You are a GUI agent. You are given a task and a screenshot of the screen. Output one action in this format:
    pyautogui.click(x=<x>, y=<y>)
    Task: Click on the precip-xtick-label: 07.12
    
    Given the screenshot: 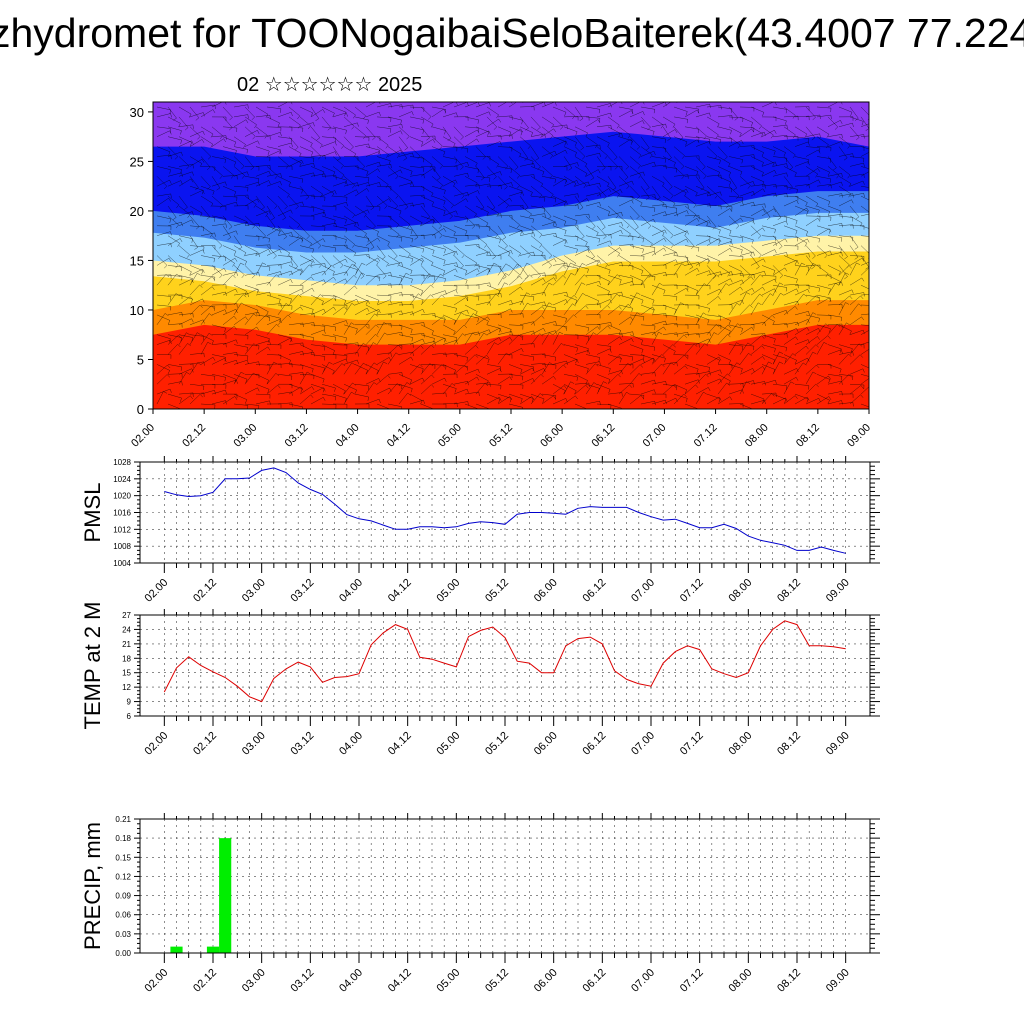 What is the action you would take?
    pyautogui.click(x=692, y=981)
    